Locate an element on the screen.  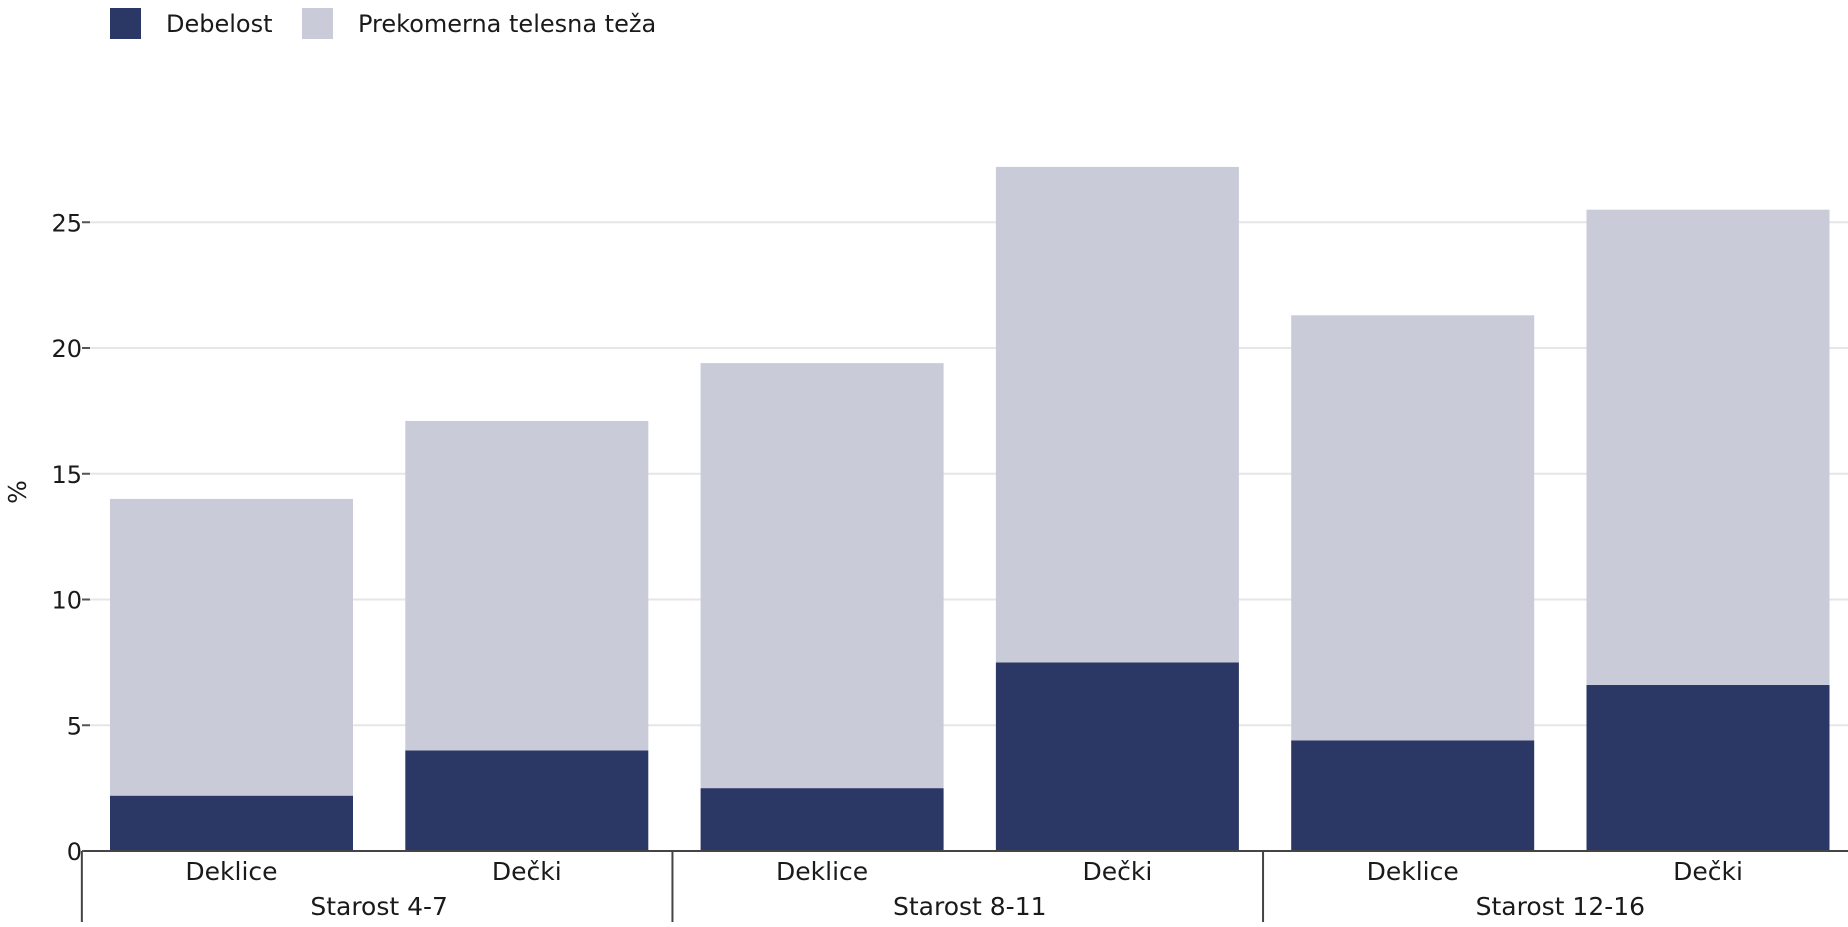
y-tick-label: 25 is located at coordinates (66, 223).